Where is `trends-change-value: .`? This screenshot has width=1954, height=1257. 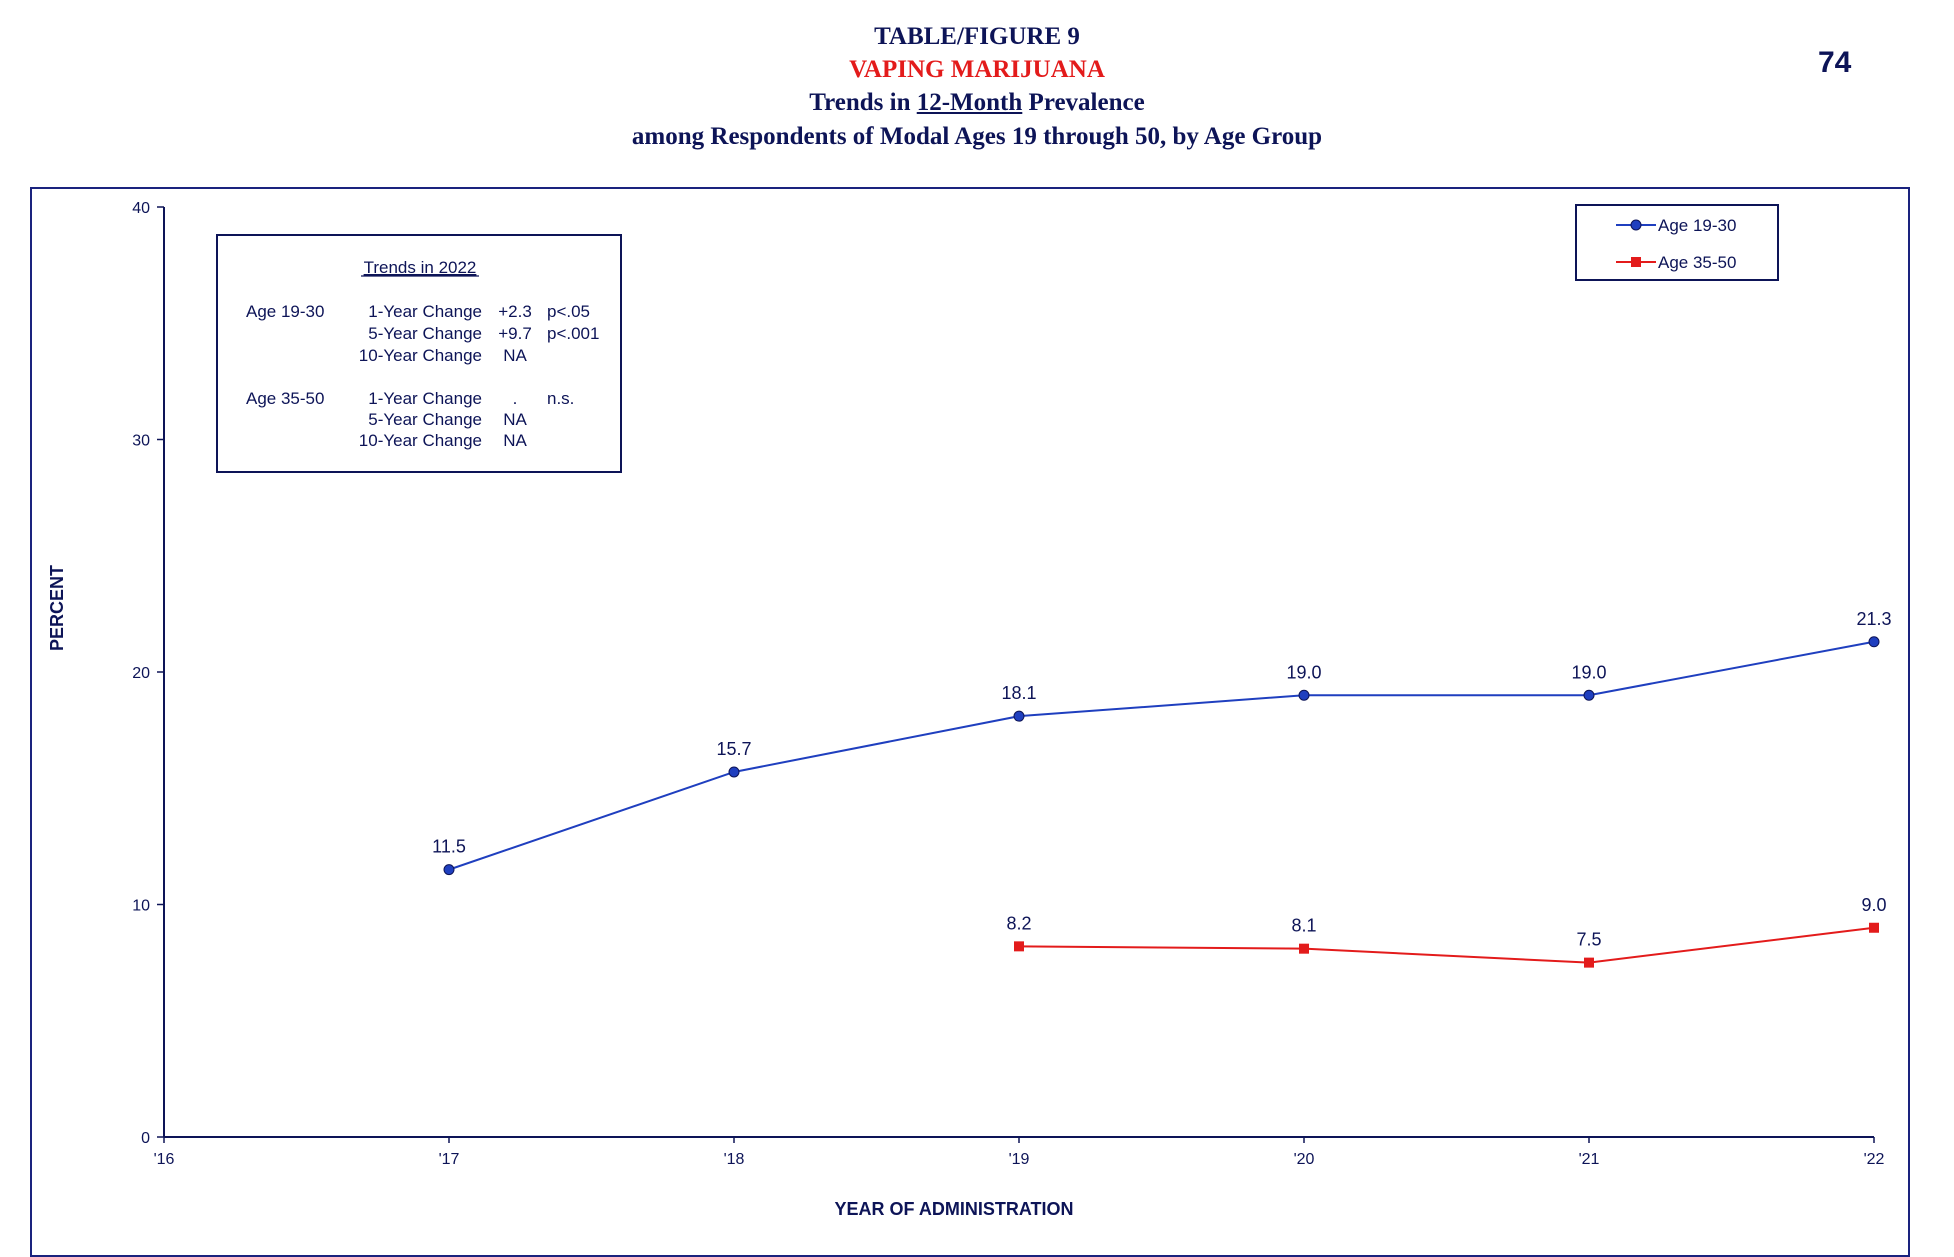
trends-change-value: . is located at coordinates (515, 398).